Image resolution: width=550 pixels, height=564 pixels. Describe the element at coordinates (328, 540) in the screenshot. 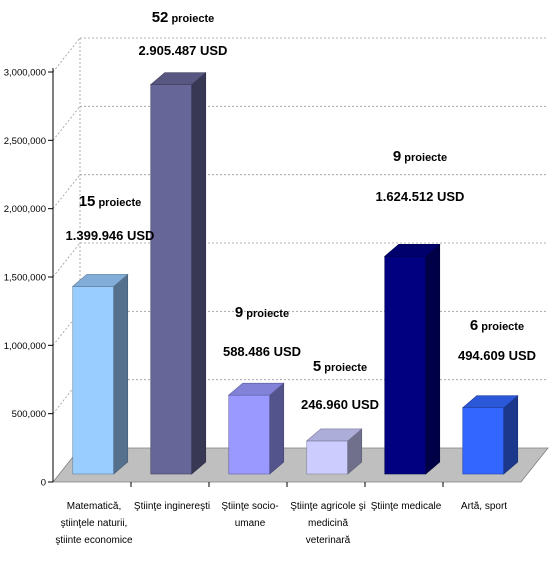

I see `x-tick-label: veterinară` at that location.